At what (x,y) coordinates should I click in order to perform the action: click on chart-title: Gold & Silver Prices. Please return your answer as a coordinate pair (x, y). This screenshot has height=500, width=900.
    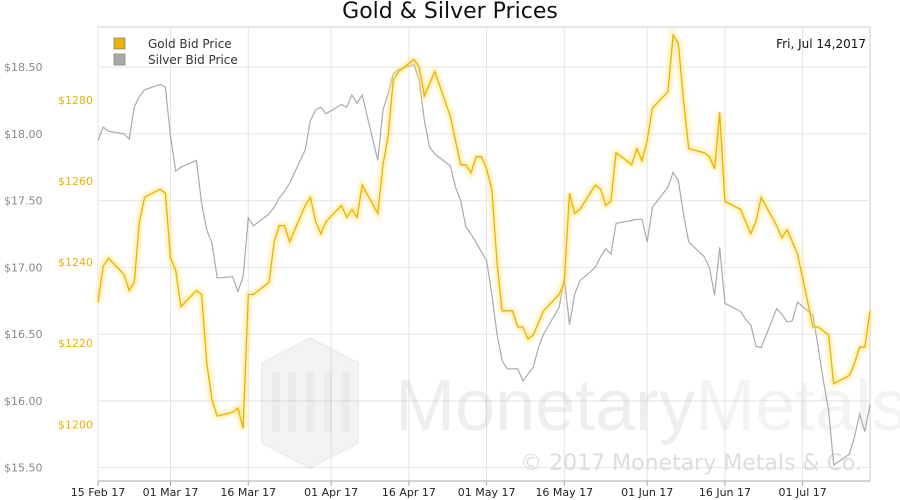
    Looking at the image, I should click on (450, 12).